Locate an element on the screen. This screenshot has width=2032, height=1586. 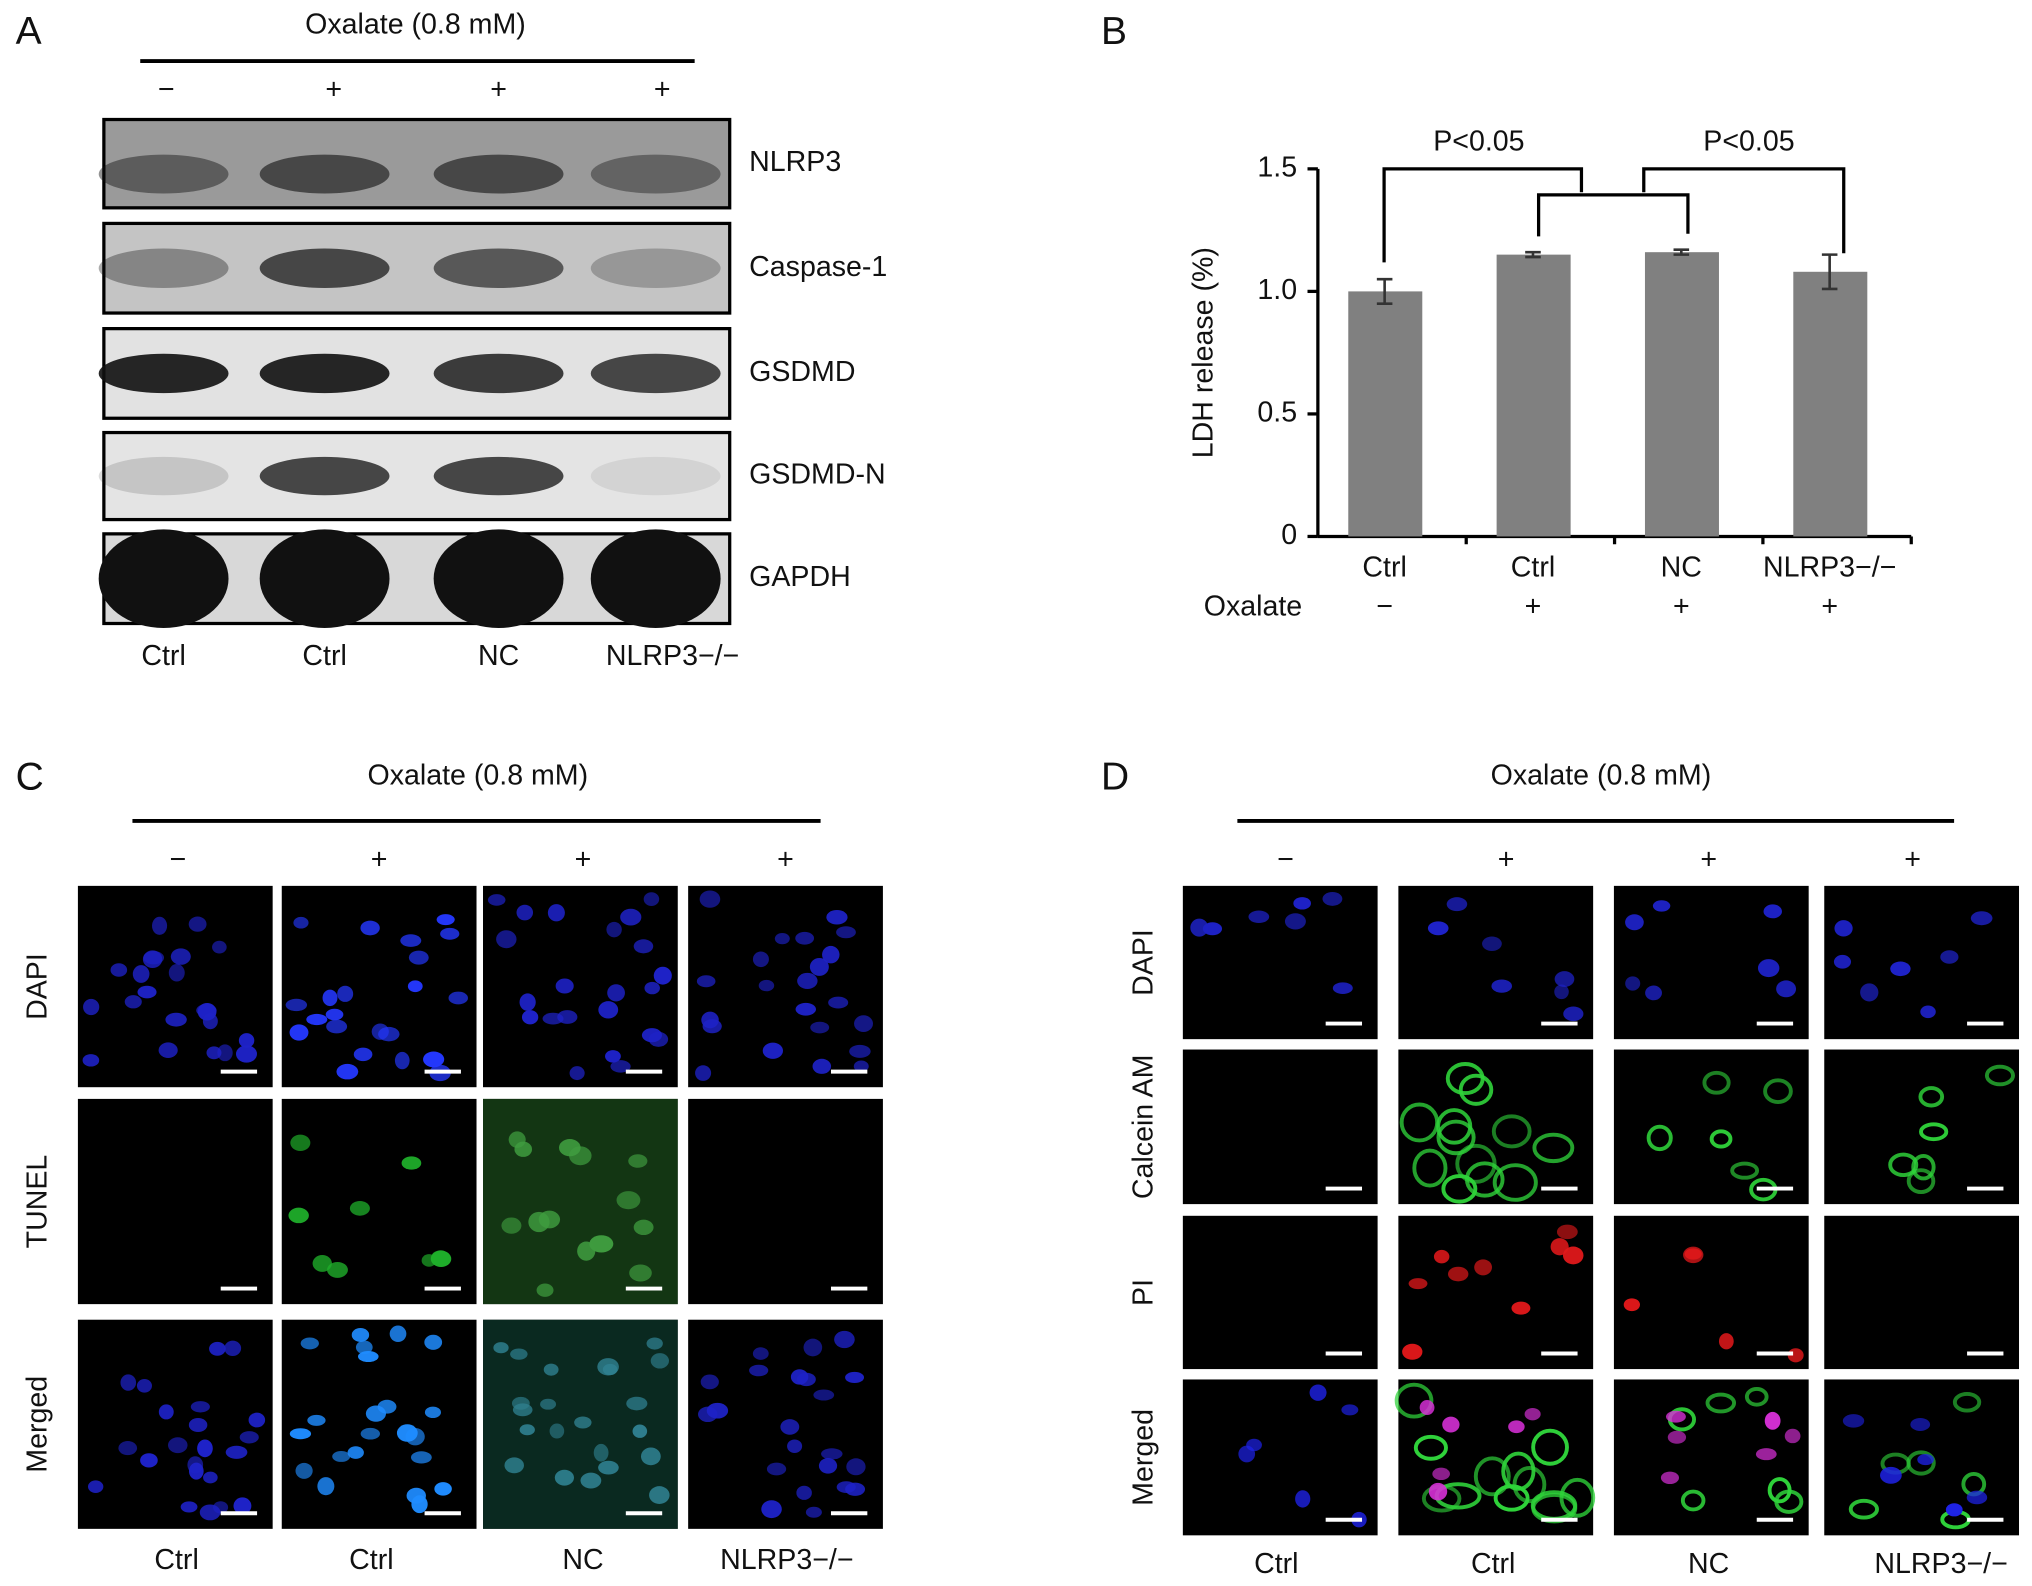
x-tick-label: Ctrl is located at coordinates (1533, 567).